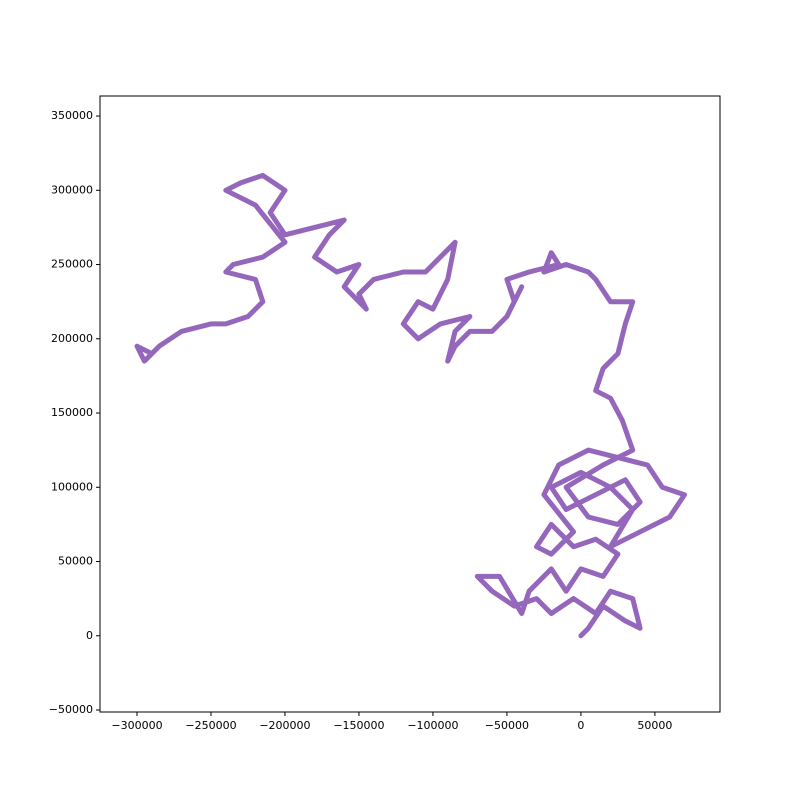 This screenshot has width=800, height=804. Describe the element at coordinates (72, 189) in the screenshot. I see `y-tick-label: 300000` at that location.